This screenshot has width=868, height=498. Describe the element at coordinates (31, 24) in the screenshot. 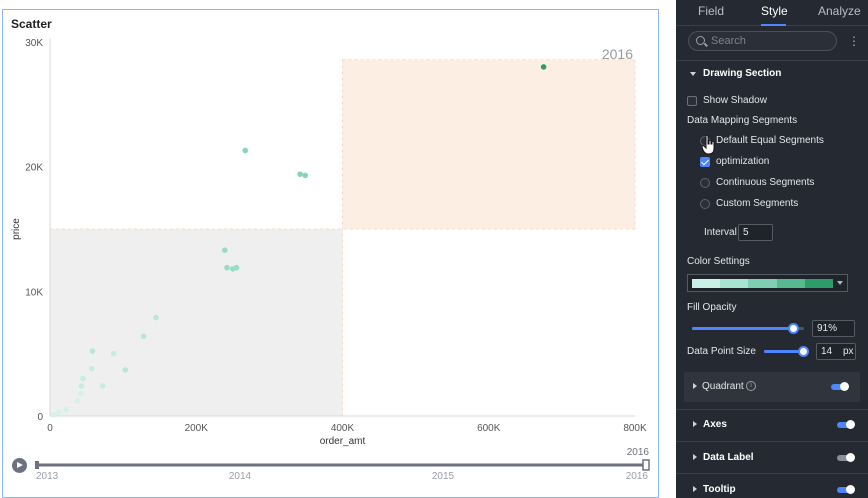

I see `chart-title: Scatter` at that location.